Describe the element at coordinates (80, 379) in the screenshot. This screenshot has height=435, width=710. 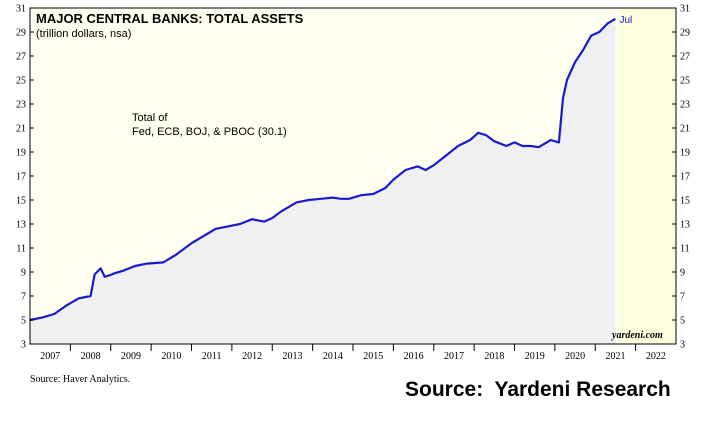
I see `source-note: Source: Haver Analytics.` at that location.